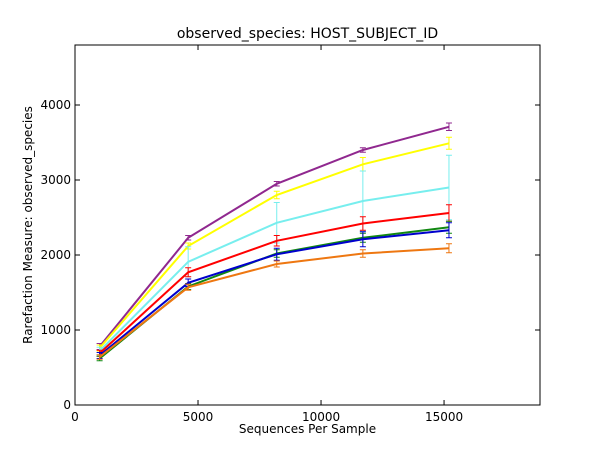 This screenshot has width=600, height=450. Describe the element at coordinates (55, 255) in the screenshot. I see `y-tick-label: 2000` at that location.